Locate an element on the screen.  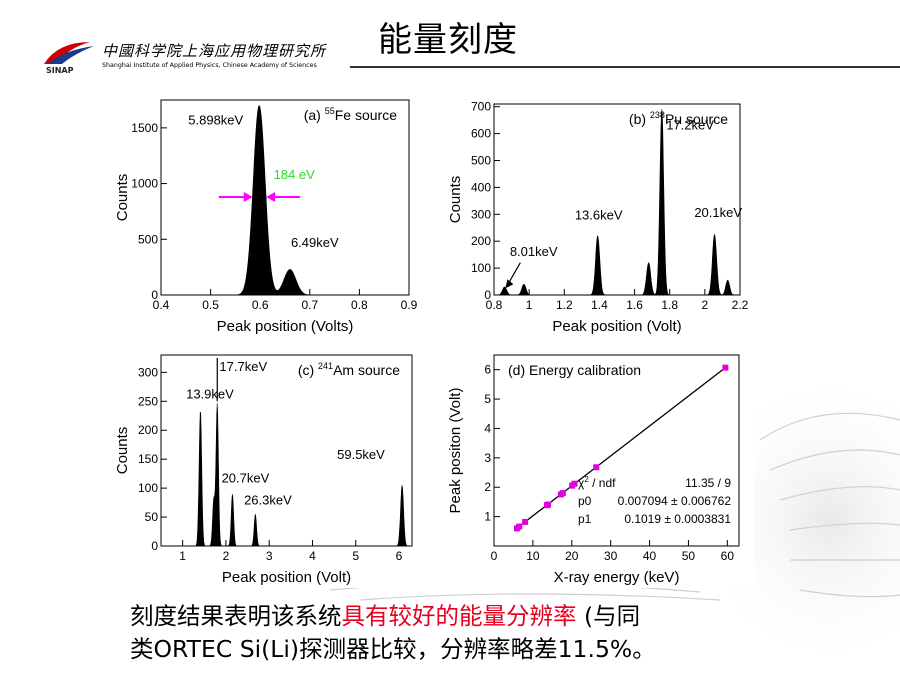
x-tick-label: 5 is located at coordinates (355, 556).